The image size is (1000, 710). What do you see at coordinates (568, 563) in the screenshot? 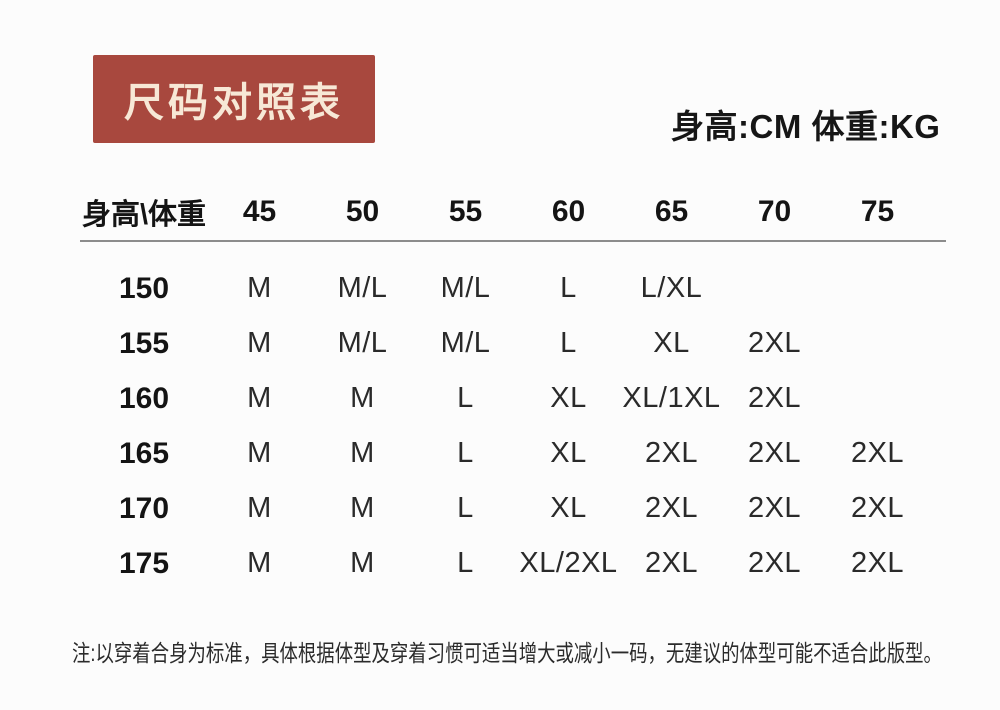
I see `size-cell: XL/2XL` at bounding box center [568, 563].